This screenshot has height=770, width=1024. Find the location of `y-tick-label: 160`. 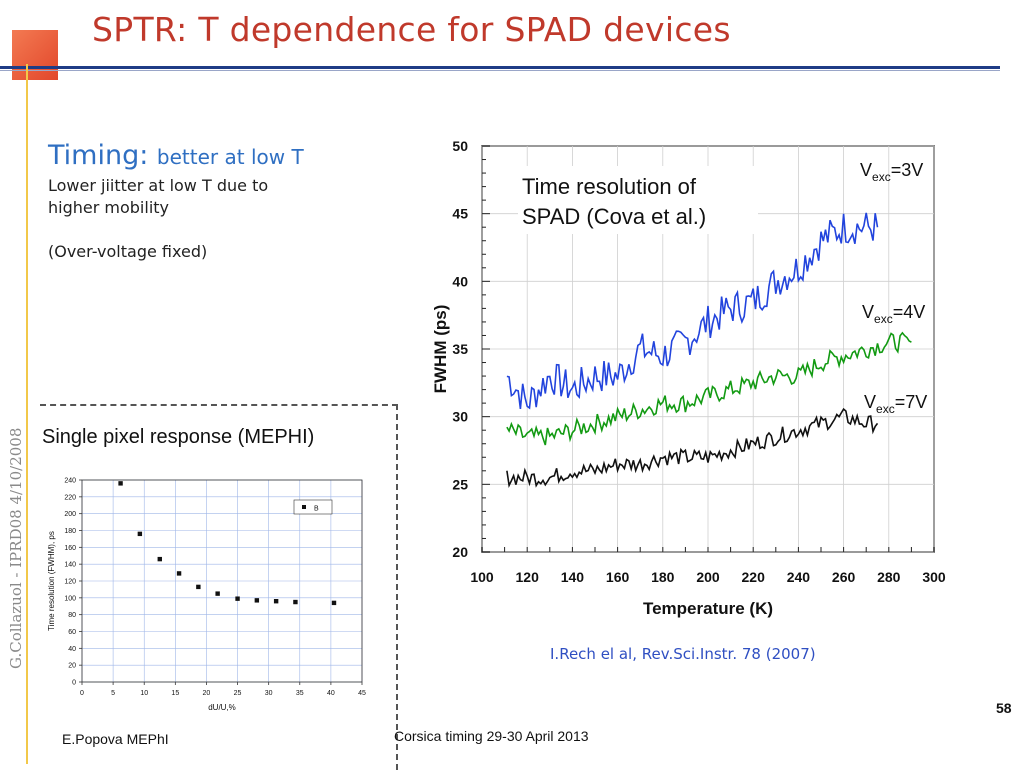

y-tick-label: 160 is located at coordinates (70, 548).